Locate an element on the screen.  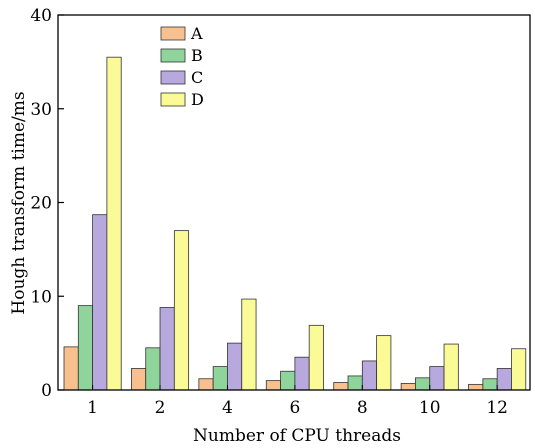
x-tick-label: 8 is located at coordinates (362, 408).